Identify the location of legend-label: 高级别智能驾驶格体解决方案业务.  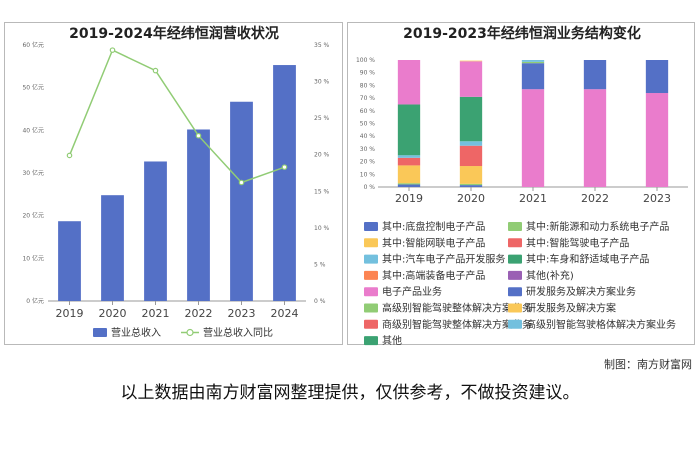
(601, 324).